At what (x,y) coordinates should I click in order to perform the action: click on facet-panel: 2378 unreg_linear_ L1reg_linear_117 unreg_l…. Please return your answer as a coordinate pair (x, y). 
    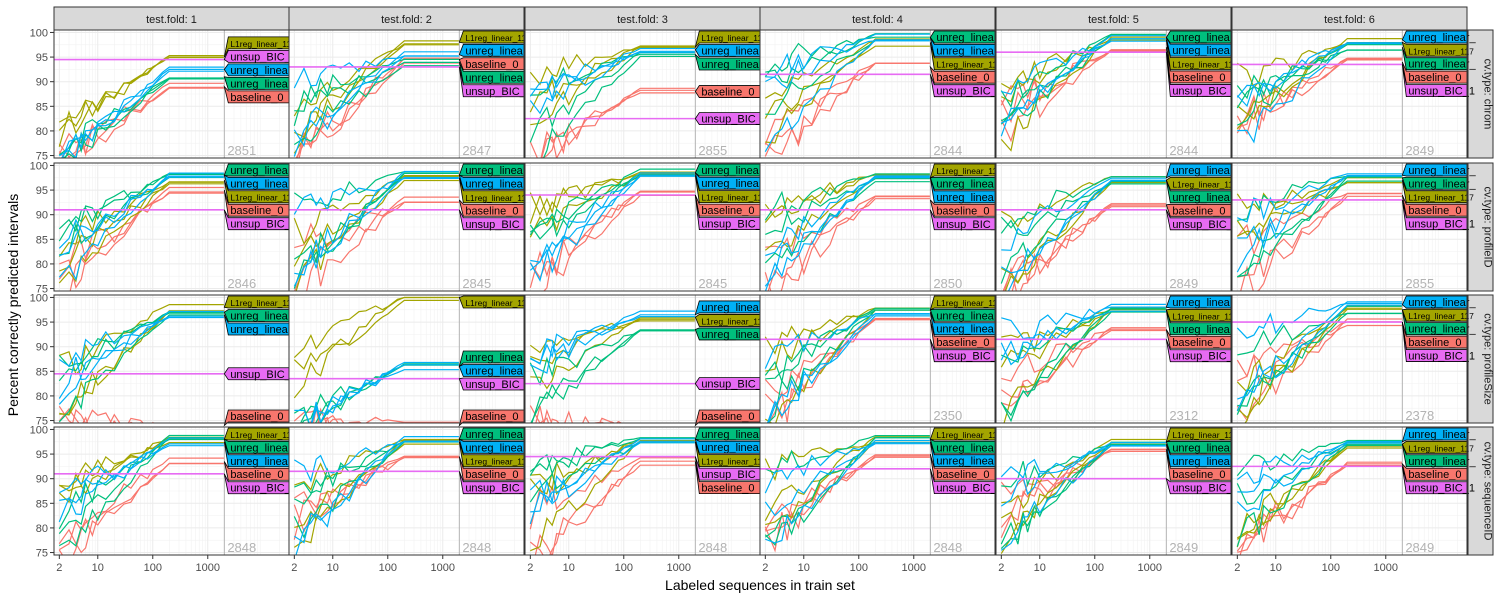
    Looking at the image, I should click on (1353, 359).